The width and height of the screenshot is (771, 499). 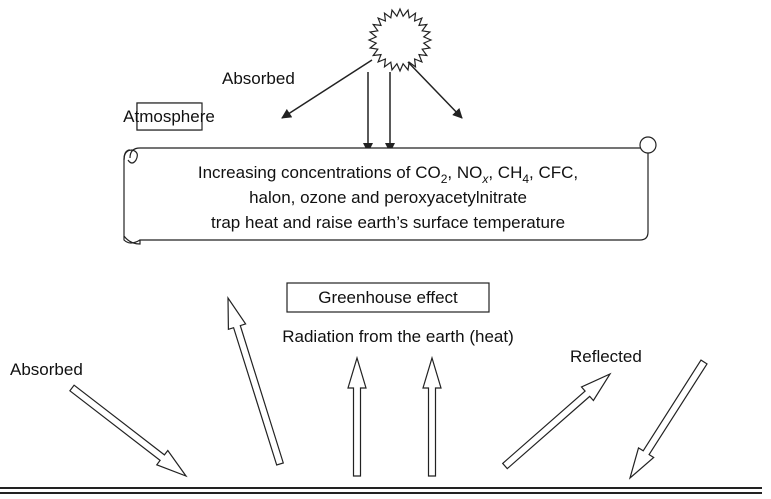 What do you see at coordinates (258, 78) in the screenshot?
I see `absorbed-top: Absorbed` at bounding box center [258, 78].